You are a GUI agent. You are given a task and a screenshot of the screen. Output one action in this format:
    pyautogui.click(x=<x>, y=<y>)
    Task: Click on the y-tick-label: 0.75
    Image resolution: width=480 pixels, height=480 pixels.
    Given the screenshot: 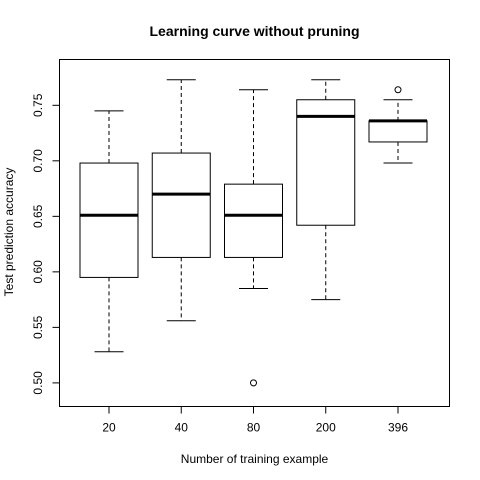 What is the action you would take?
    pyautogui.click(x=38, y=105)
    